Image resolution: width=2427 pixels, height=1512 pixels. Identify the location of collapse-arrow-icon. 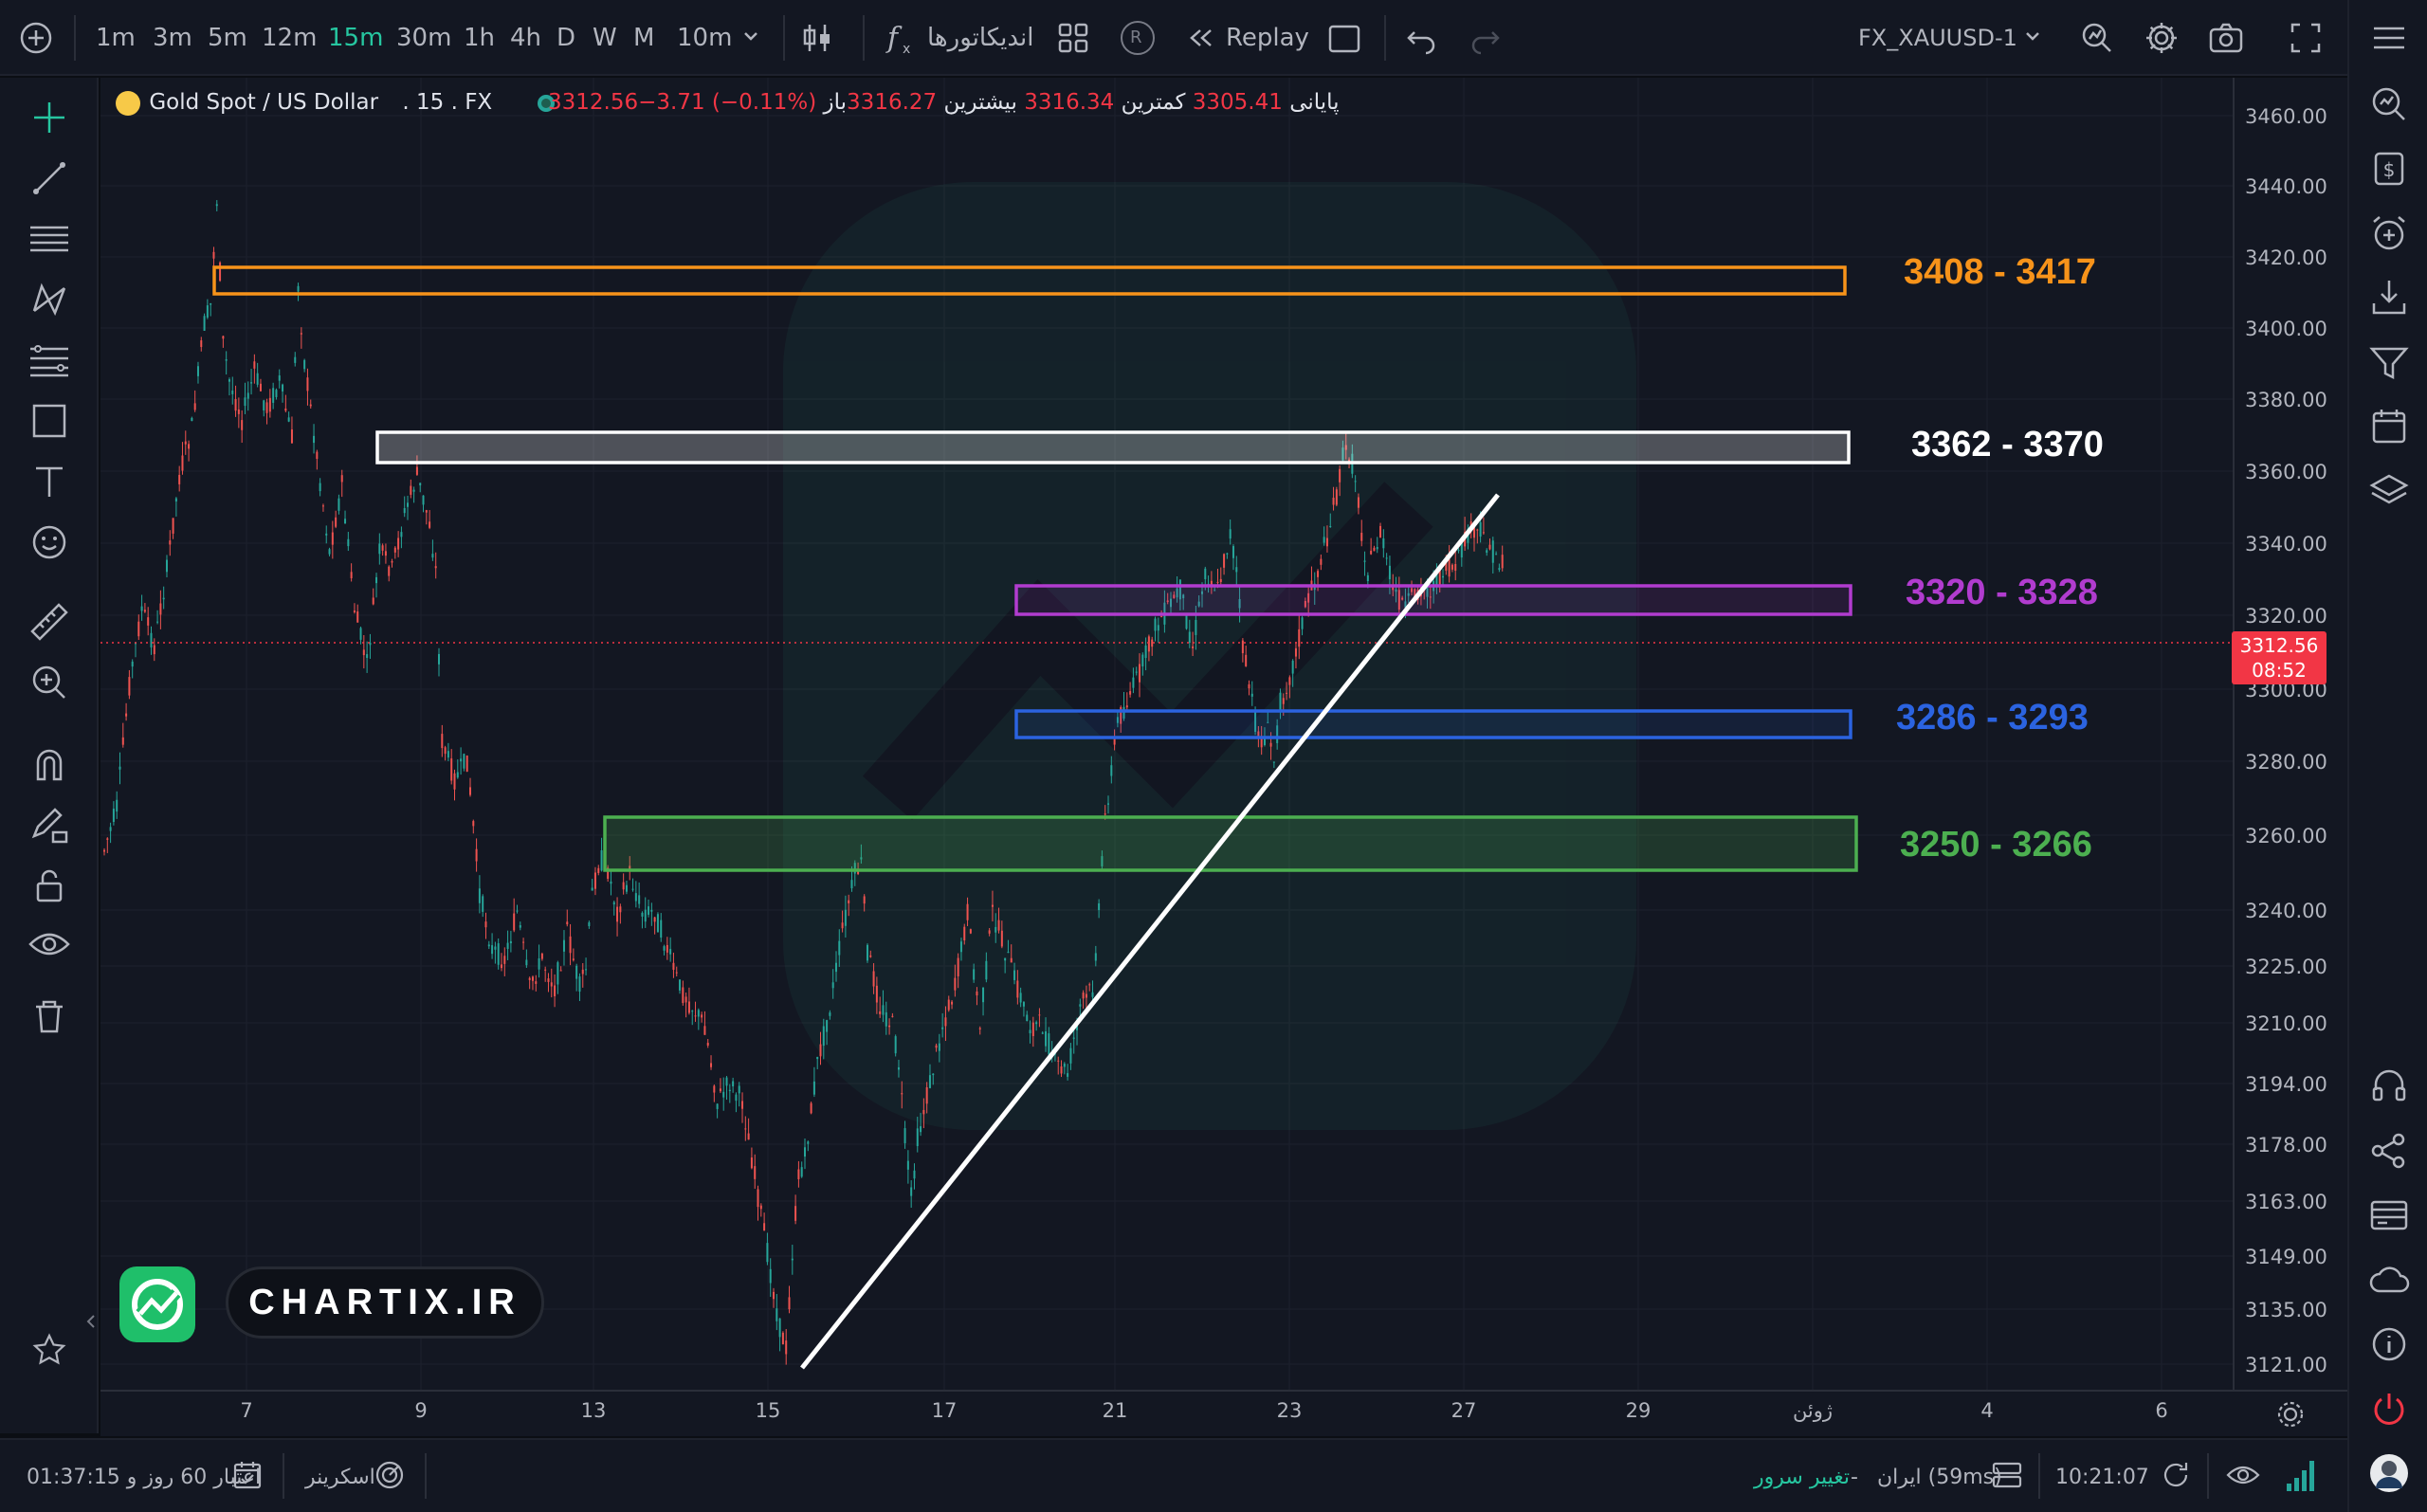
(91, 1333).